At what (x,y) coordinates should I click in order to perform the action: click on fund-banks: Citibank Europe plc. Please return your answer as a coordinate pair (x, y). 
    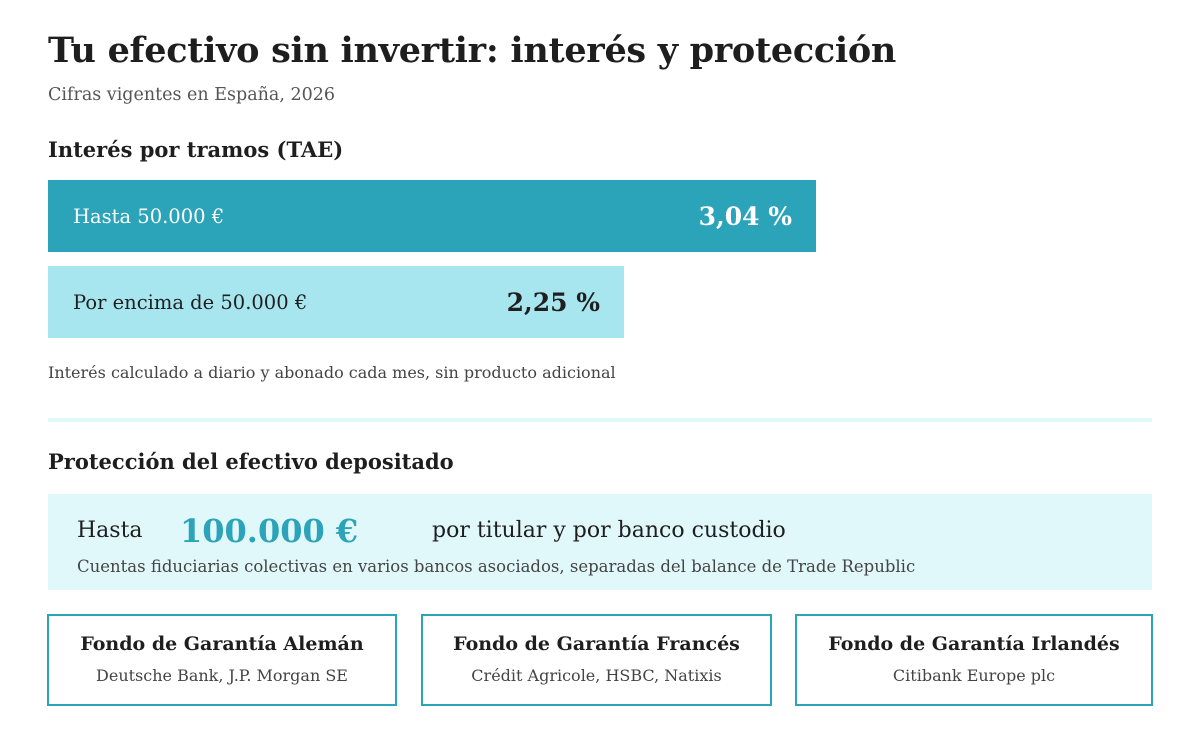
    Looking at the image, I should click on (974, 675).